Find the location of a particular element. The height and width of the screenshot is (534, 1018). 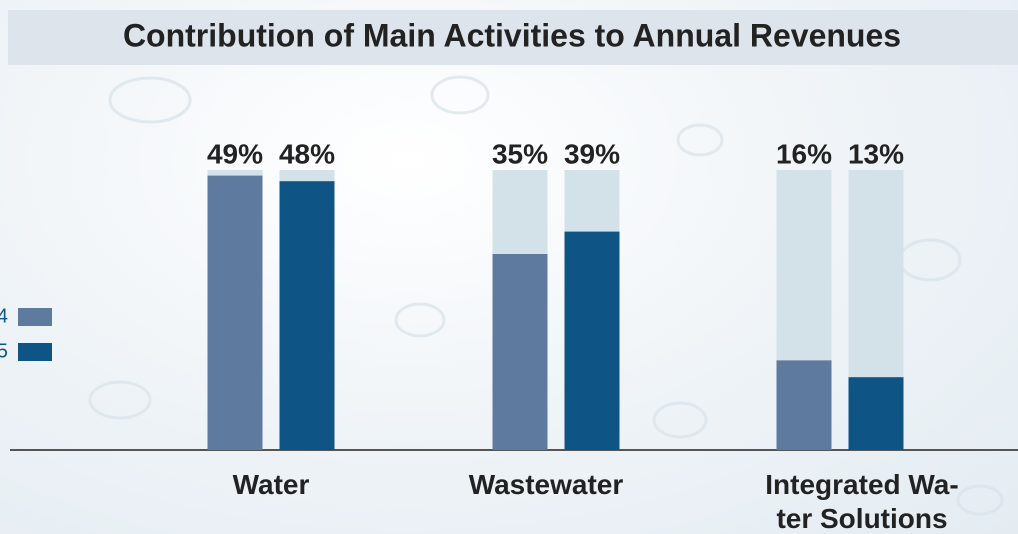

x-tick-label: Wastewater is located at coordinates (546, 484).